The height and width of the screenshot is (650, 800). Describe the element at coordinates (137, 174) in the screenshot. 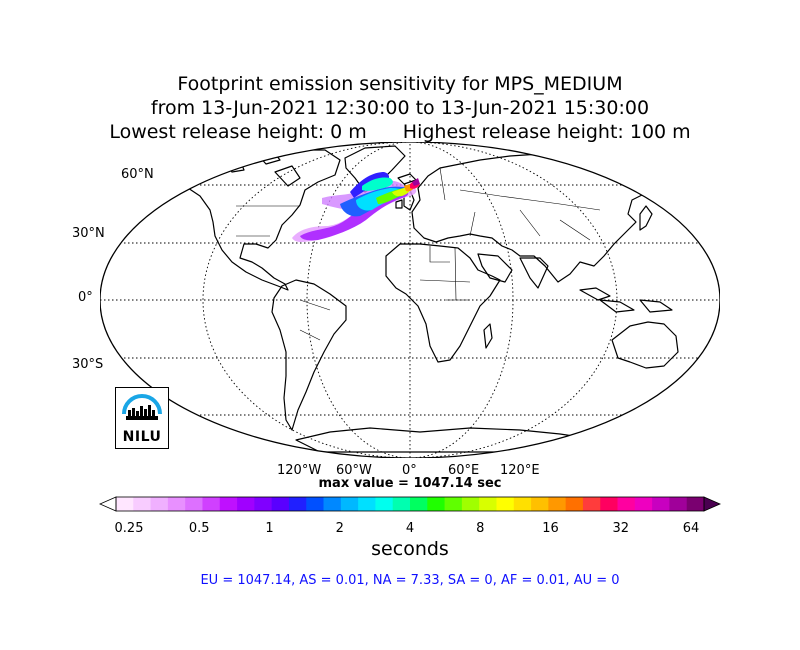

I see `lat-label-60n: 60°N` at that location.